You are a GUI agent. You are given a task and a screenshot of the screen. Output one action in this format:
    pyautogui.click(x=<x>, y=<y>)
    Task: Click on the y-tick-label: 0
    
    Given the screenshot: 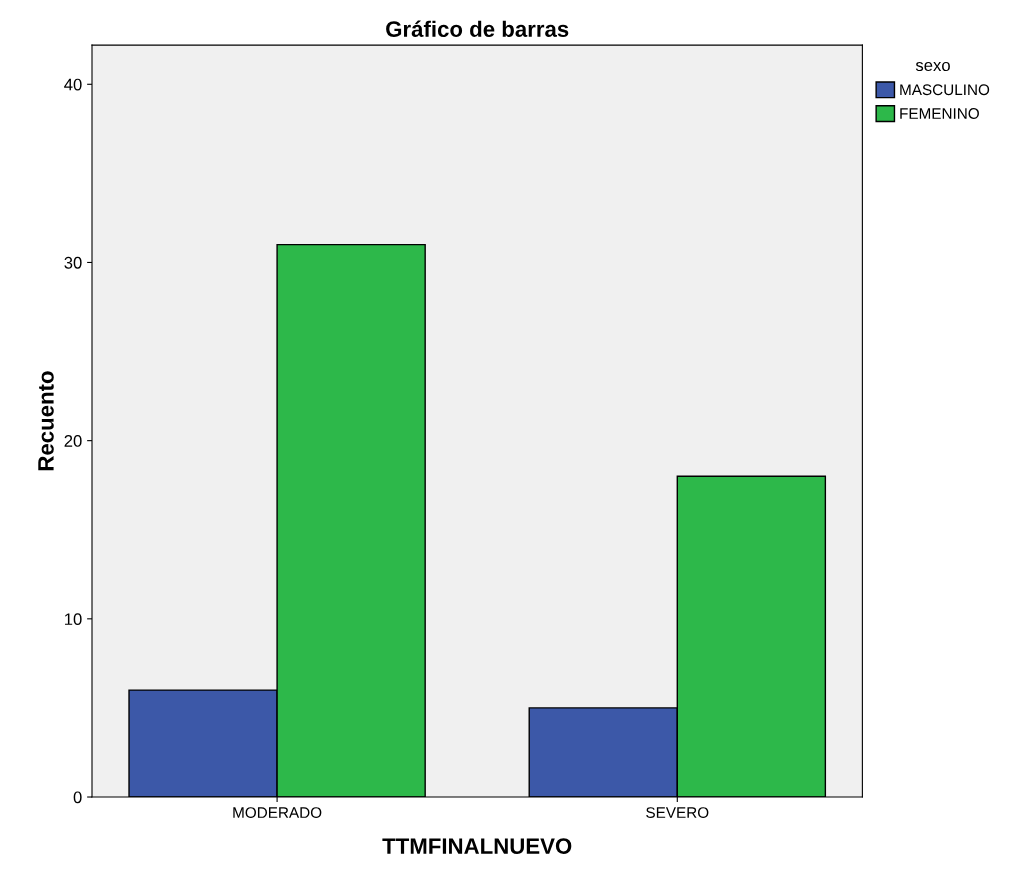 What is the action you would take?
    pyautogui.click(x=77, y=797)
    